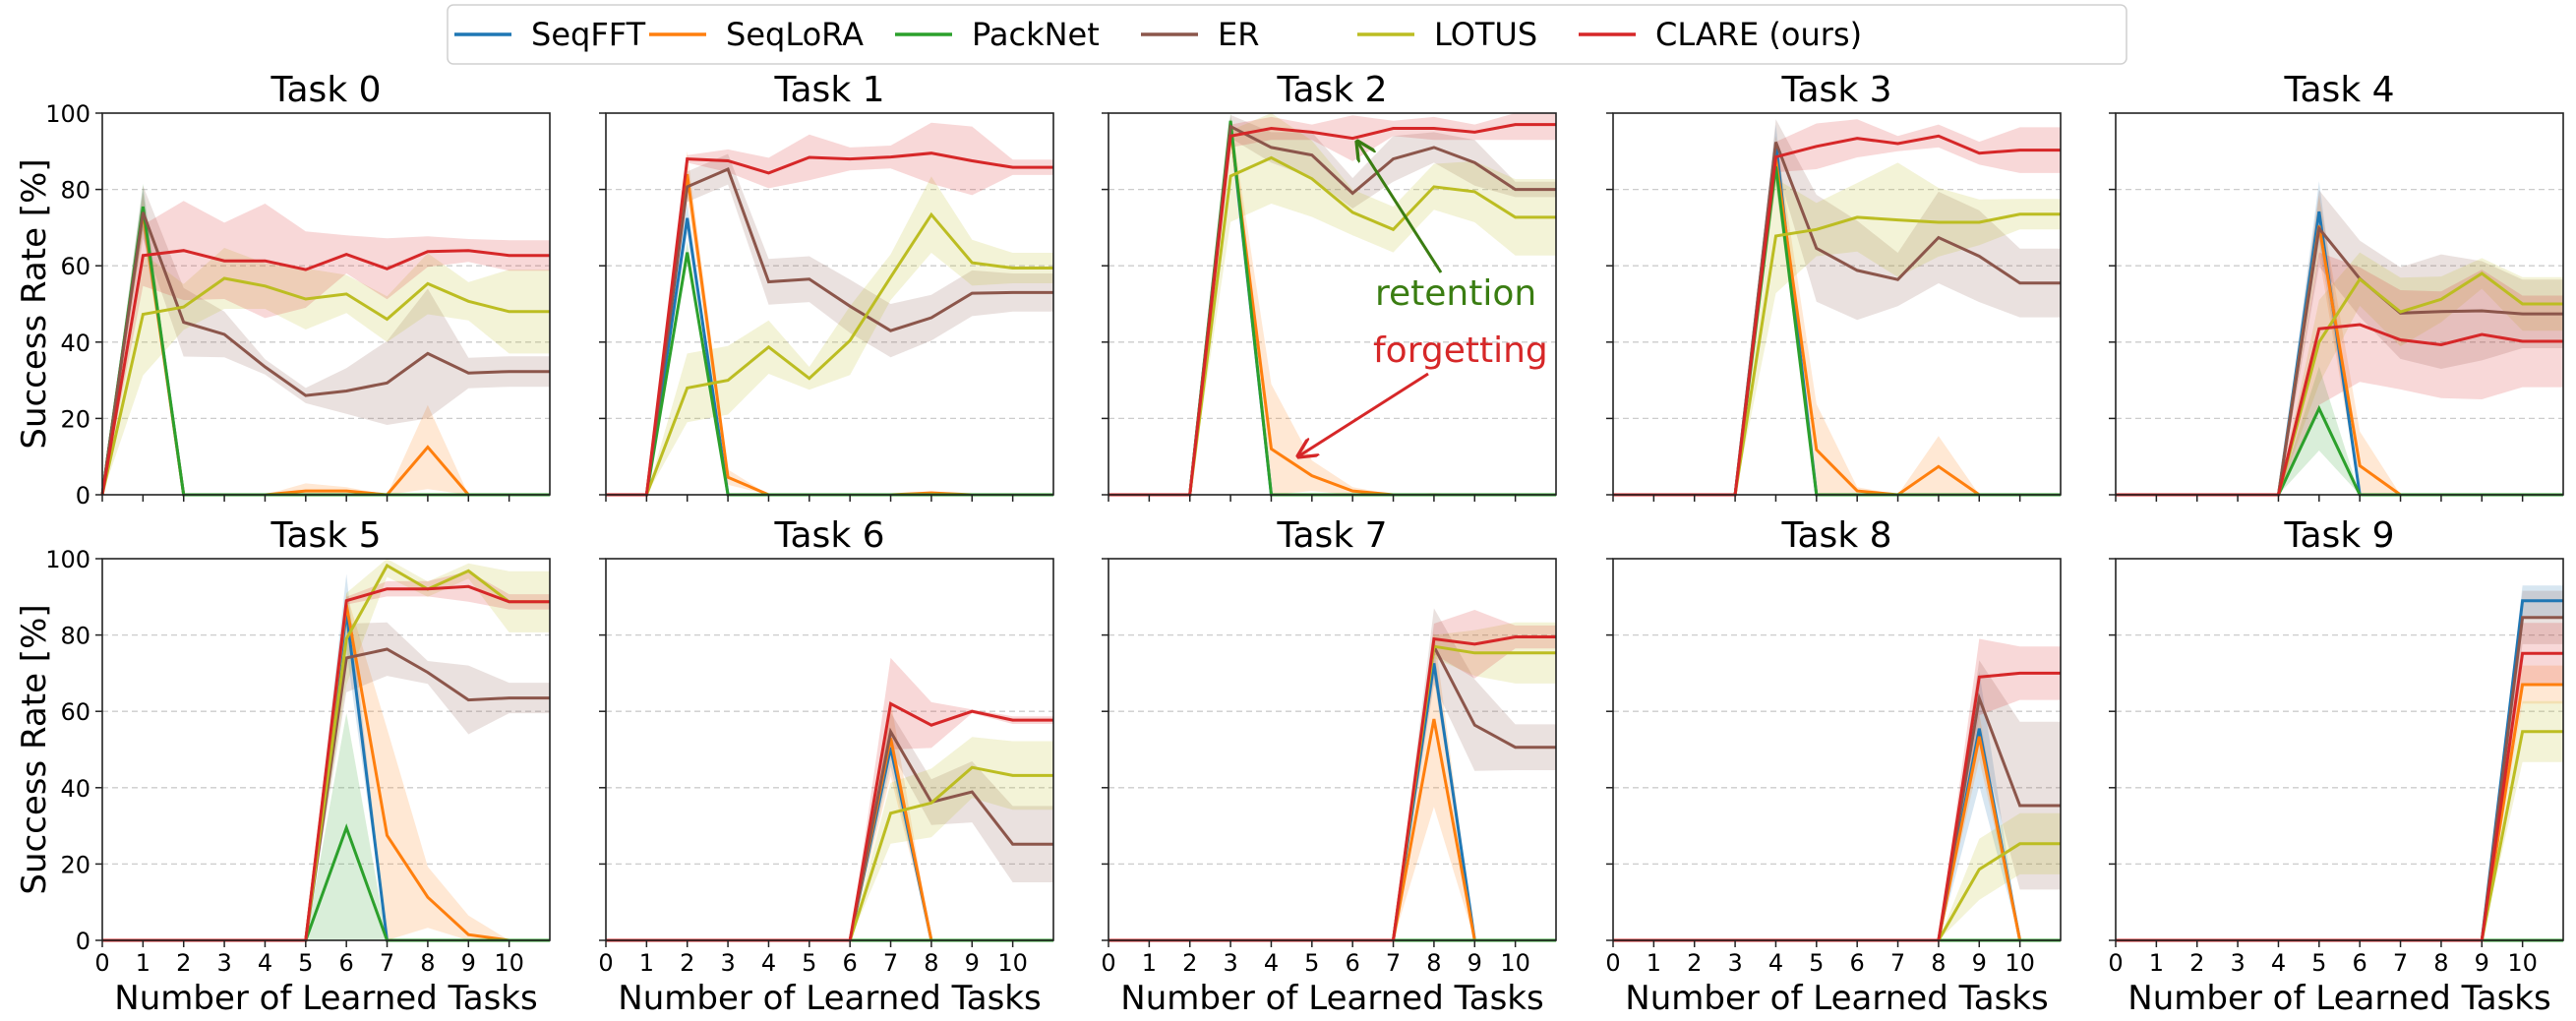  I want to click on retention-annotation: retention, so click(1455, 293).